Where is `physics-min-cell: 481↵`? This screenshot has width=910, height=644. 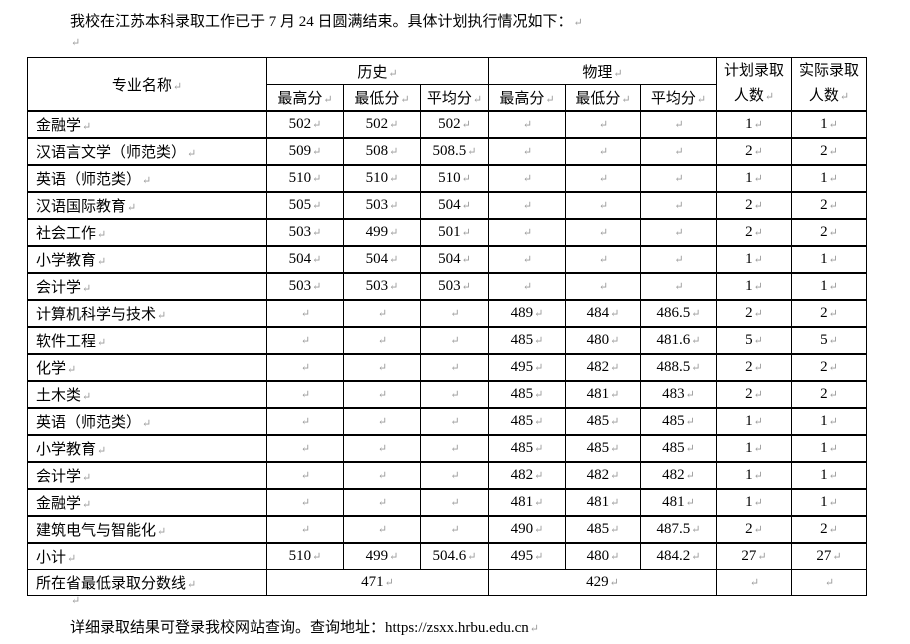 physics-min-cell: 481↵ is located at coordinates (603, 502).